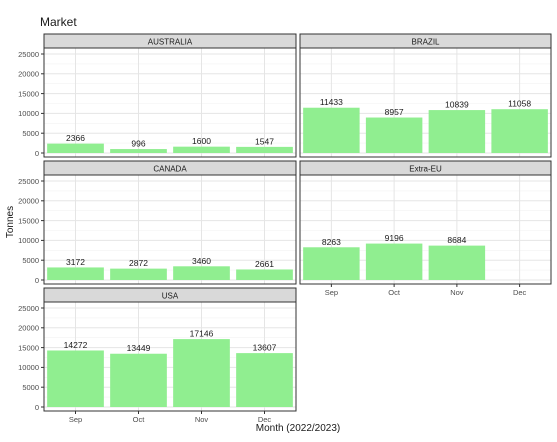  Describe the element at coordinates (456, 240) in the screenshot. I see `bar-value-label: 8684` at that location.